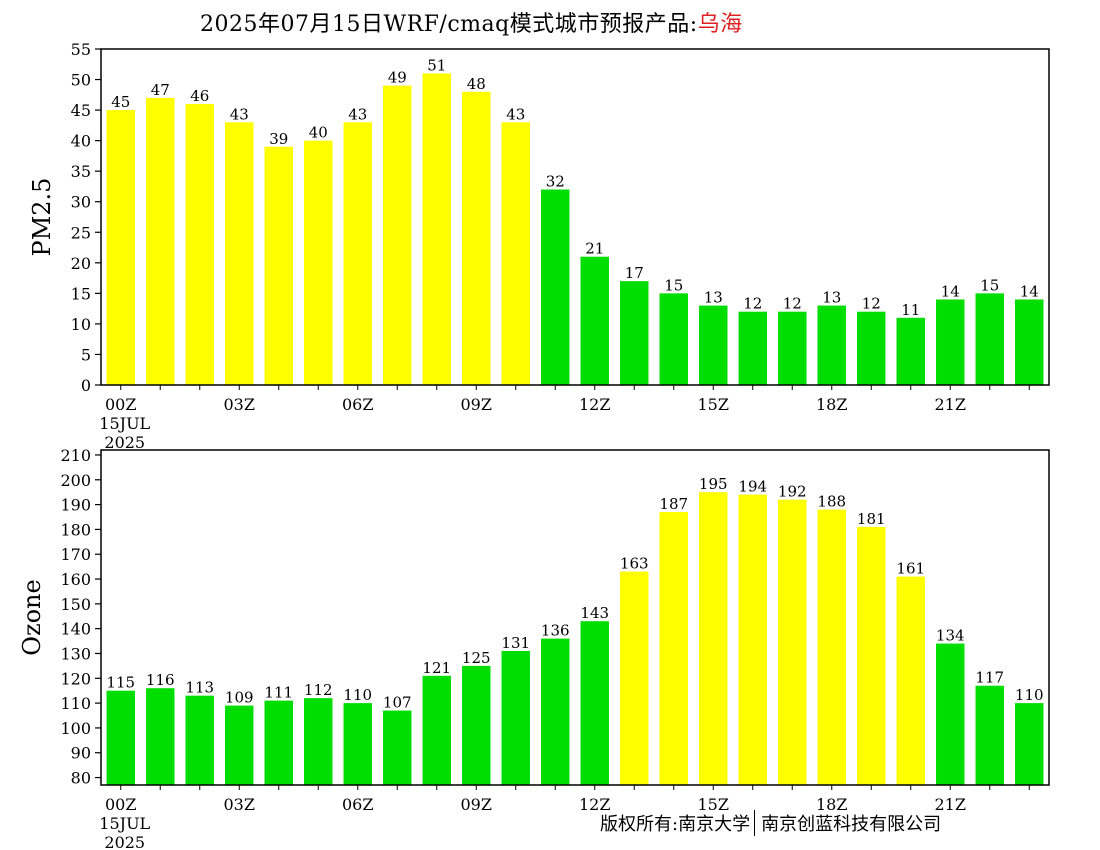 The width and height of the screenshot is (1100, 850). What do you see at coordinates (770, 823) in the screenshot?
I see `copyright-footer: 版权所有:南京大学 南京创蓝科技有限公司` at bounding box center [770, 823].